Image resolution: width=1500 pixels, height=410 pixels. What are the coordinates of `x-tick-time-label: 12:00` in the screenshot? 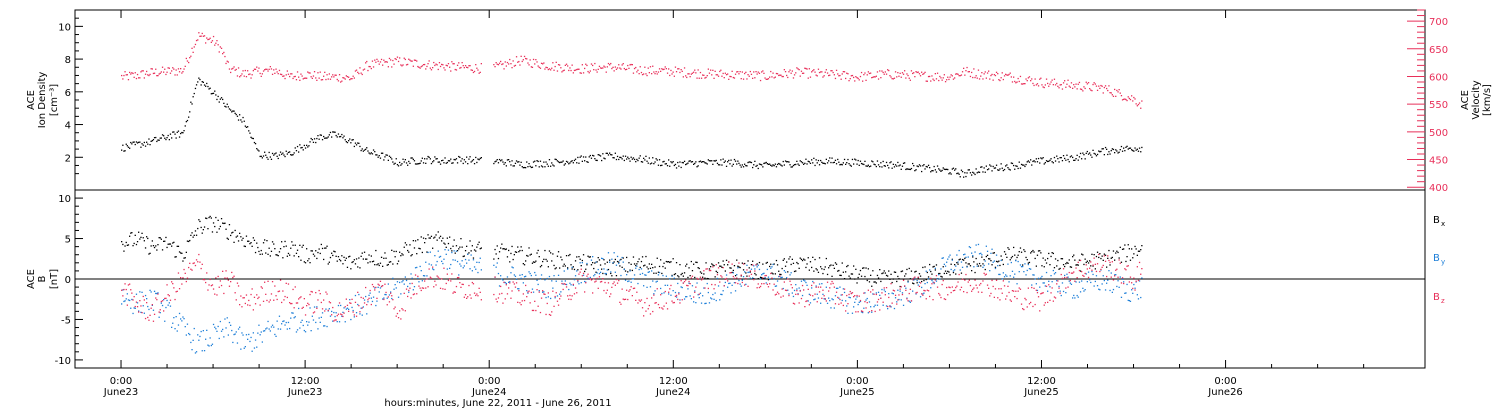 It's located at (673, 381).